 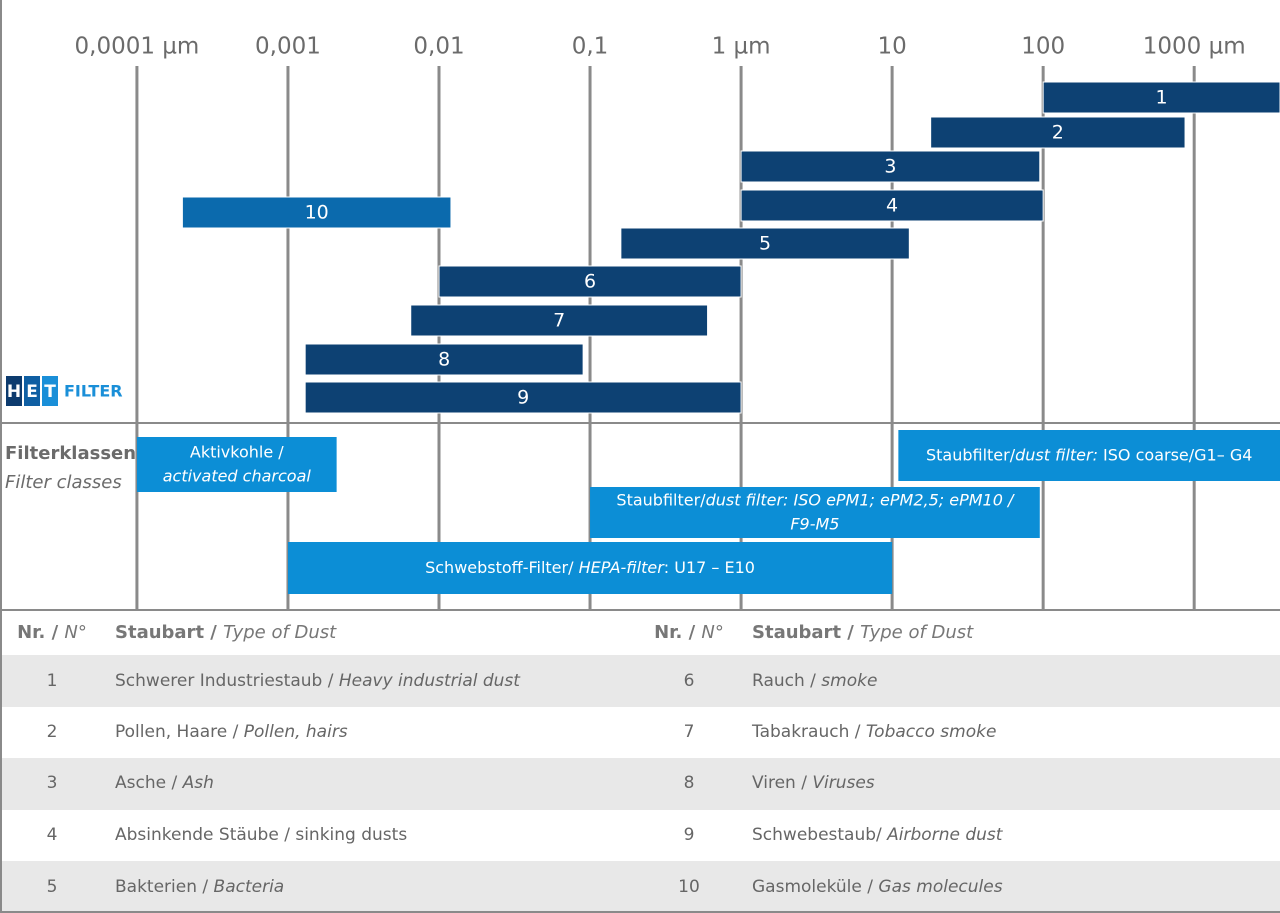 I want to click on label: Aktivkohle /, so click(x=237, y=451).